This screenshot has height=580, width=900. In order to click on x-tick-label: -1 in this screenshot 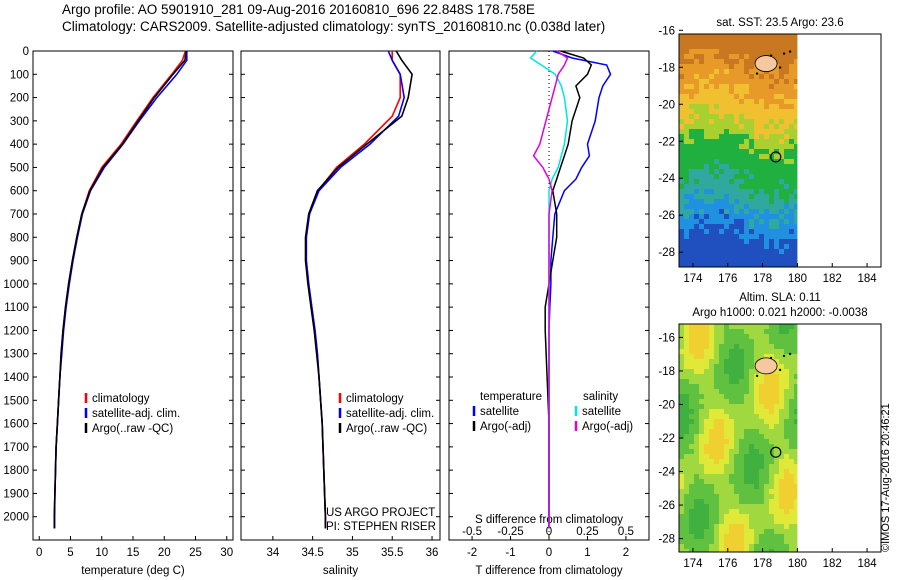, I will do `click(510, 553)`.